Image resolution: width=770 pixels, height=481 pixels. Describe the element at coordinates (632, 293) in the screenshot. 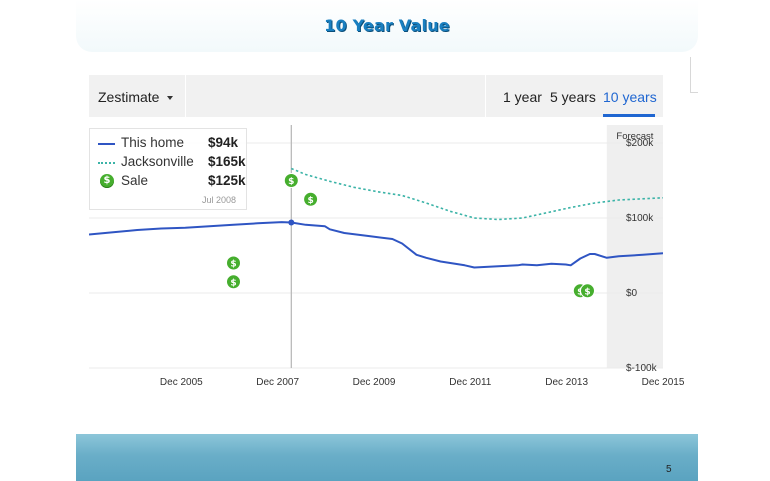

I see `y-tick-label: $0` at that location.